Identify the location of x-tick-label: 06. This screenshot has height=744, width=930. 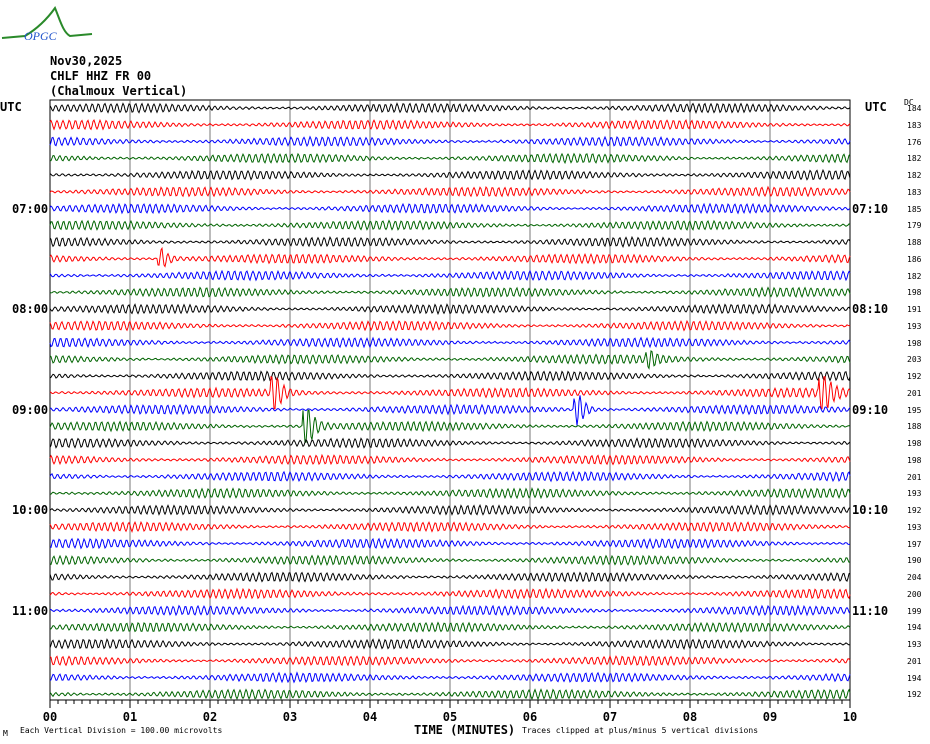
(530, 717).